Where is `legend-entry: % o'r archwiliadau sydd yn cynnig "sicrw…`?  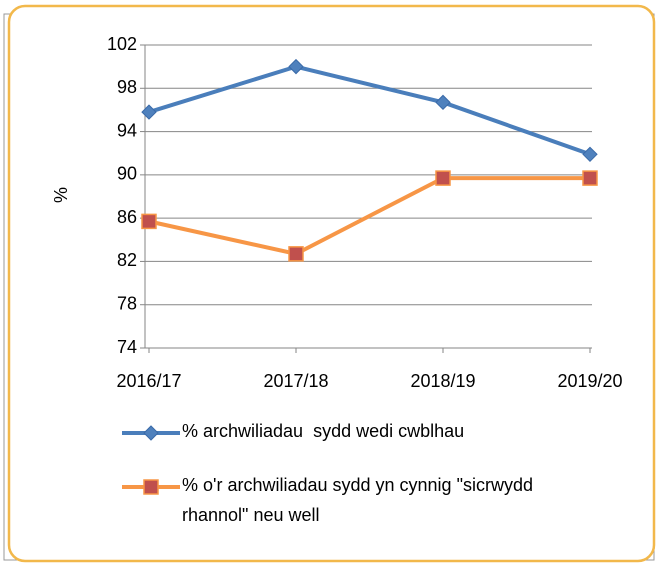
legend-entry: % o'r archwiliadau sydd yn cynnig "sicrw… is located at coordinates (330, 500).